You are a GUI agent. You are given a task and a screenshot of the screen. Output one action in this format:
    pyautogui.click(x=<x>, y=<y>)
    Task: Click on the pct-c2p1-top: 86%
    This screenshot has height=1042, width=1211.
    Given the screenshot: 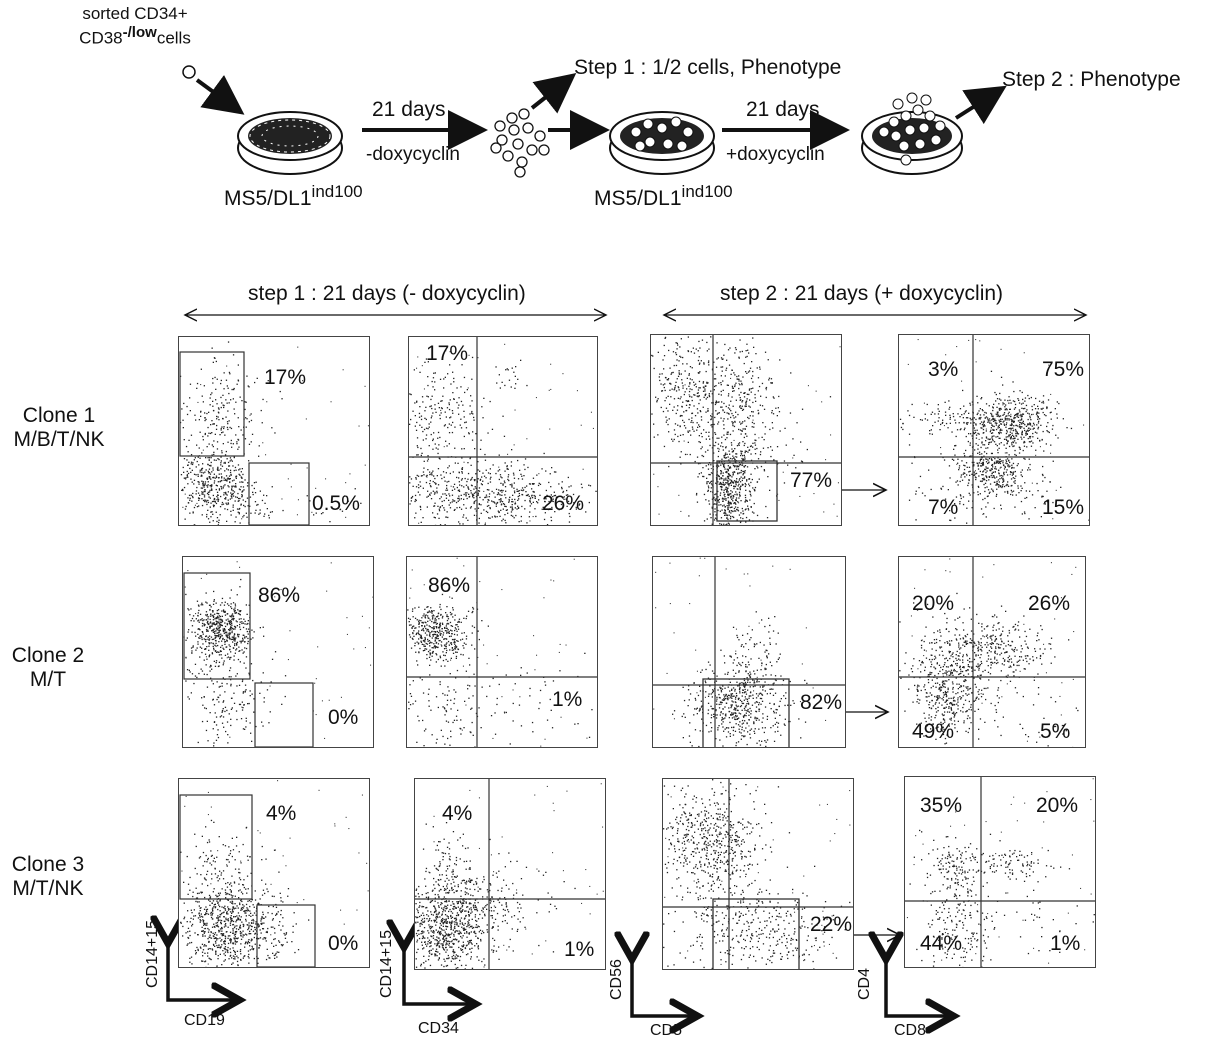 What is the action you would take?
    pyautogui.click(x=279, y=595)
    